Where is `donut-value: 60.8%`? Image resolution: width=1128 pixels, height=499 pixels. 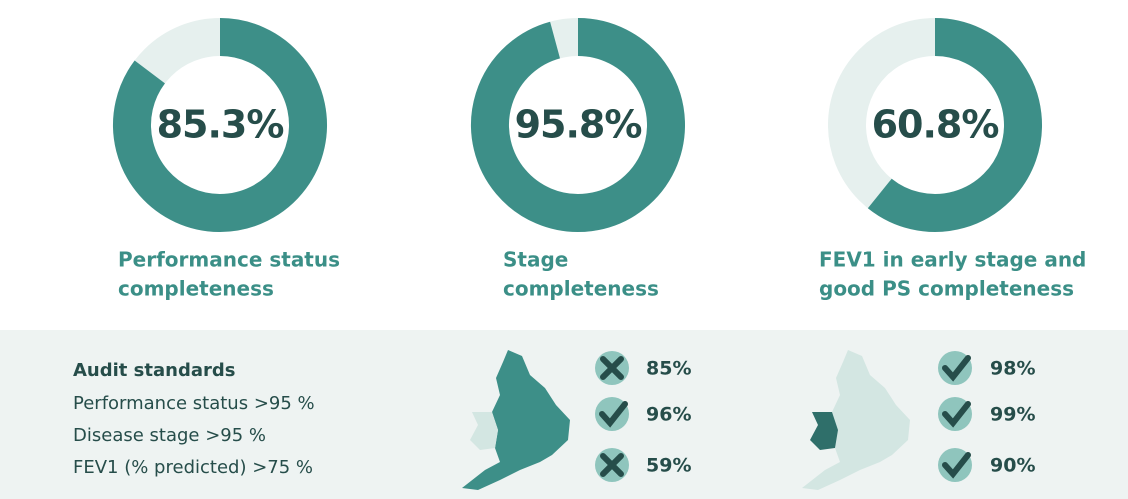
donut-value: 60.8% is located at coordinates (935, 125).